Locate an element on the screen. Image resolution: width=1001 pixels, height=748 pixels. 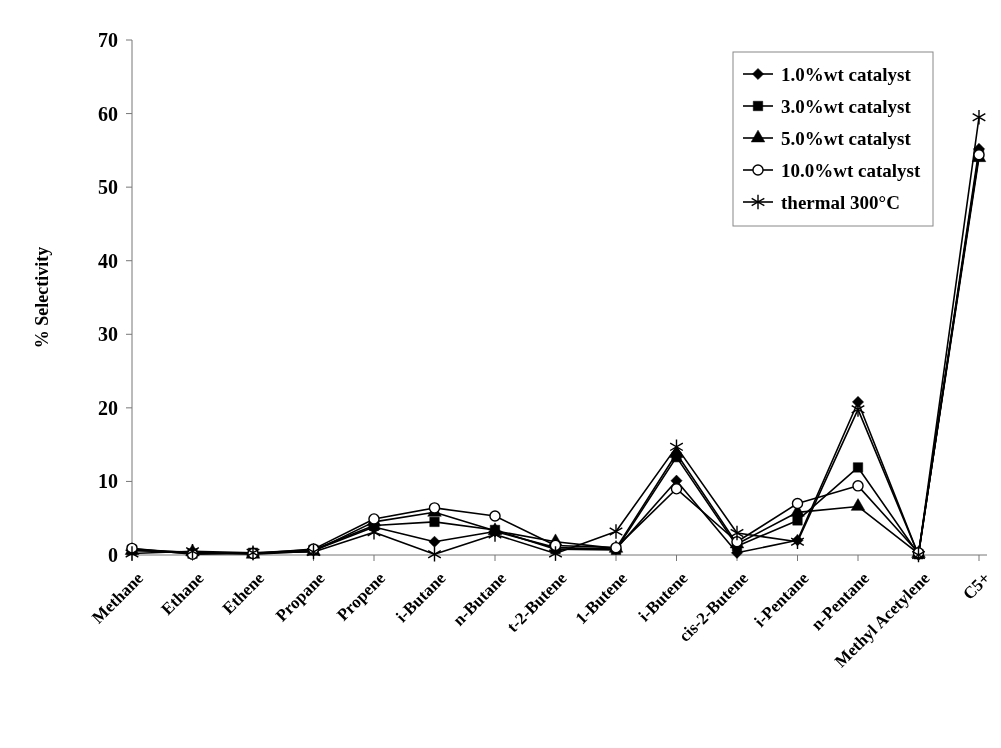
y-tick-label: 60 is located at coordinates (108, 113).